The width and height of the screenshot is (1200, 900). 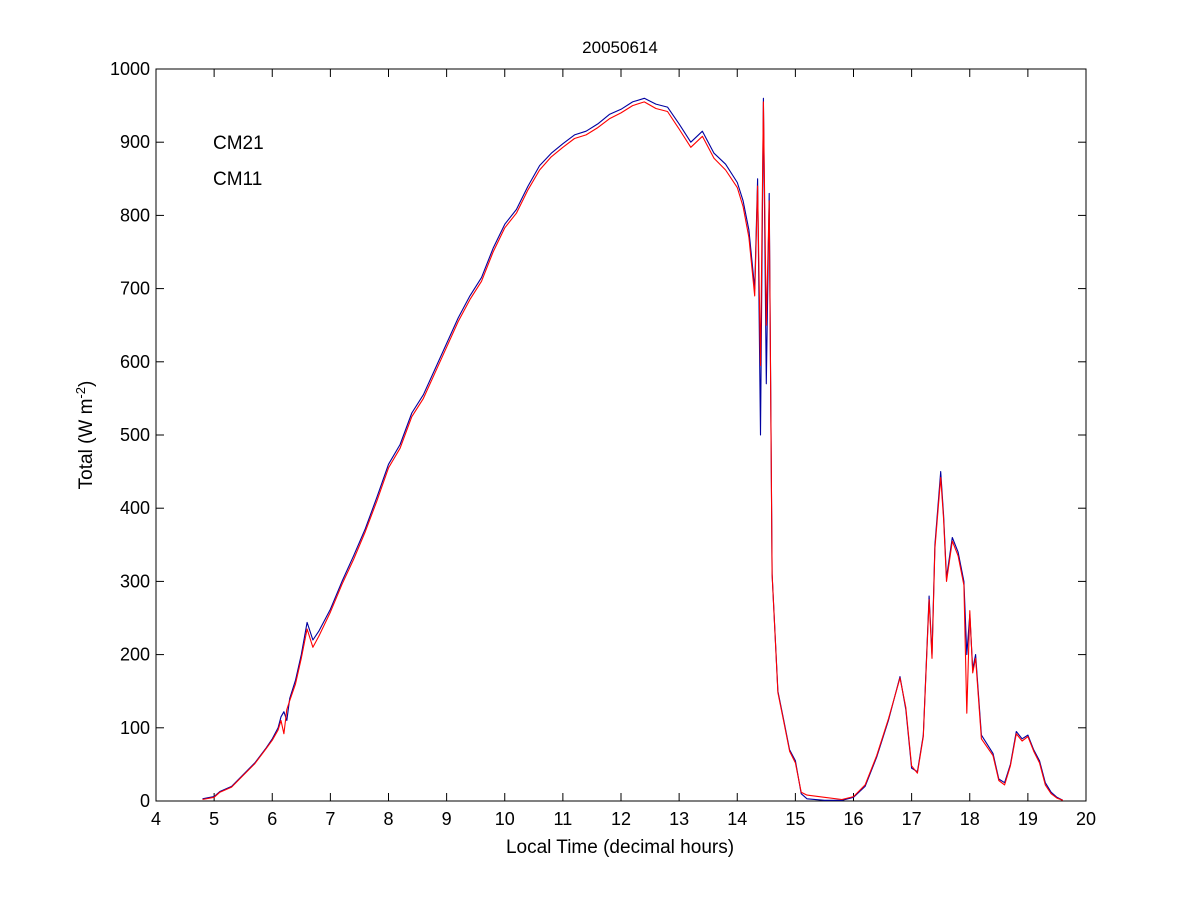 What do you see at coordinates (135, 581) in the screenshot?
I see `y-tick-label: 300` at bounding box center [135, 581].